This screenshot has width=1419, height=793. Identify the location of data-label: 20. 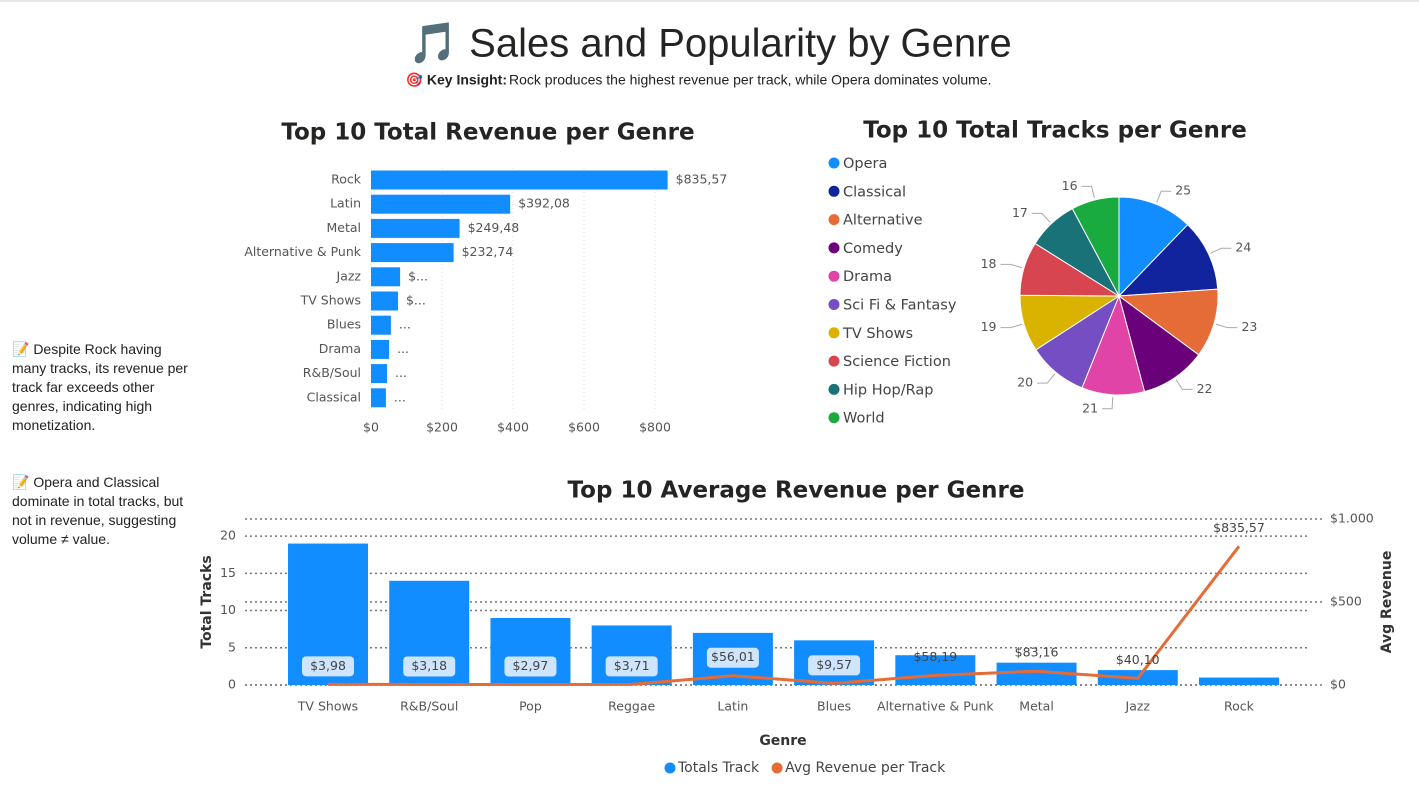
(1025, 382).